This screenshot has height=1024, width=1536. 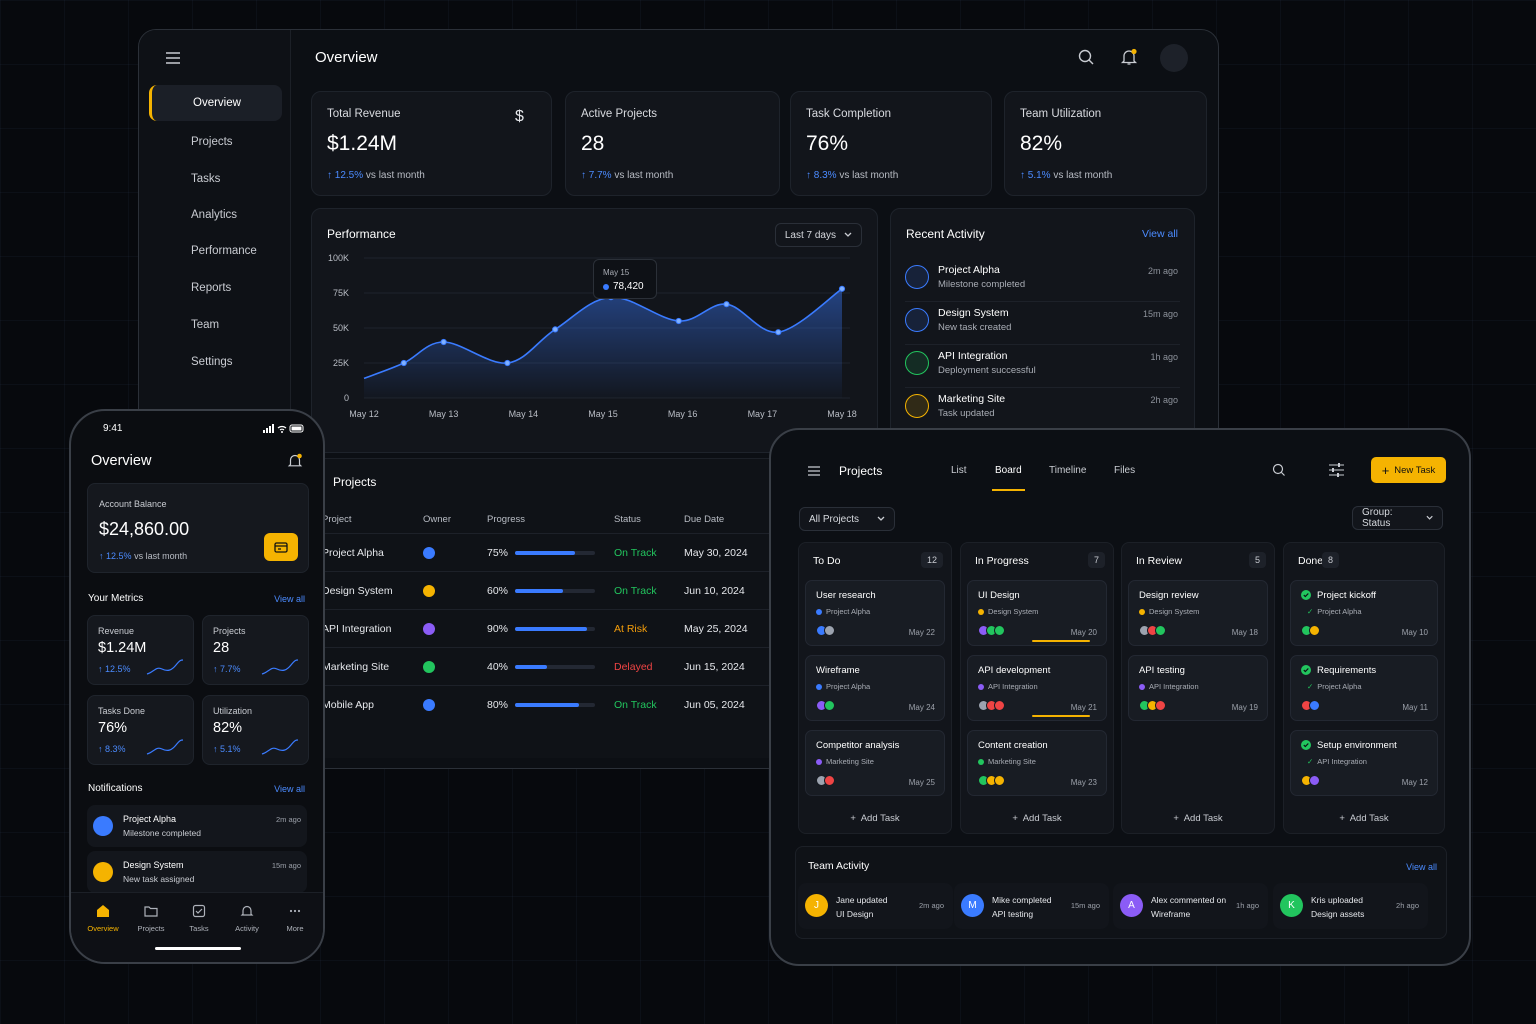 I want to click on metrics-view-all-link: View all, so click(x=289, y=599).